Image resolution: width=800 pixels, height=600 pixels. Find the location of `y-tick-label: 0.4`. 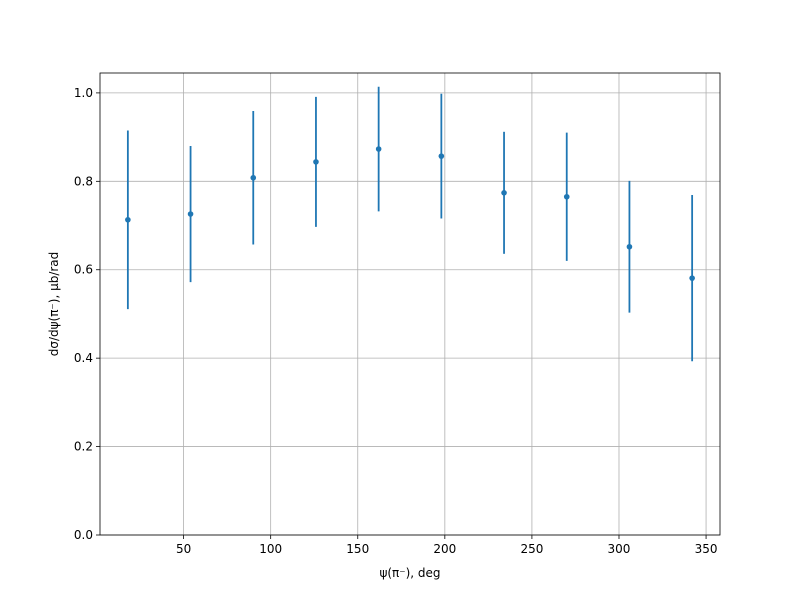

y-tick-label: 0.4 is located at coordinates (83, 358).